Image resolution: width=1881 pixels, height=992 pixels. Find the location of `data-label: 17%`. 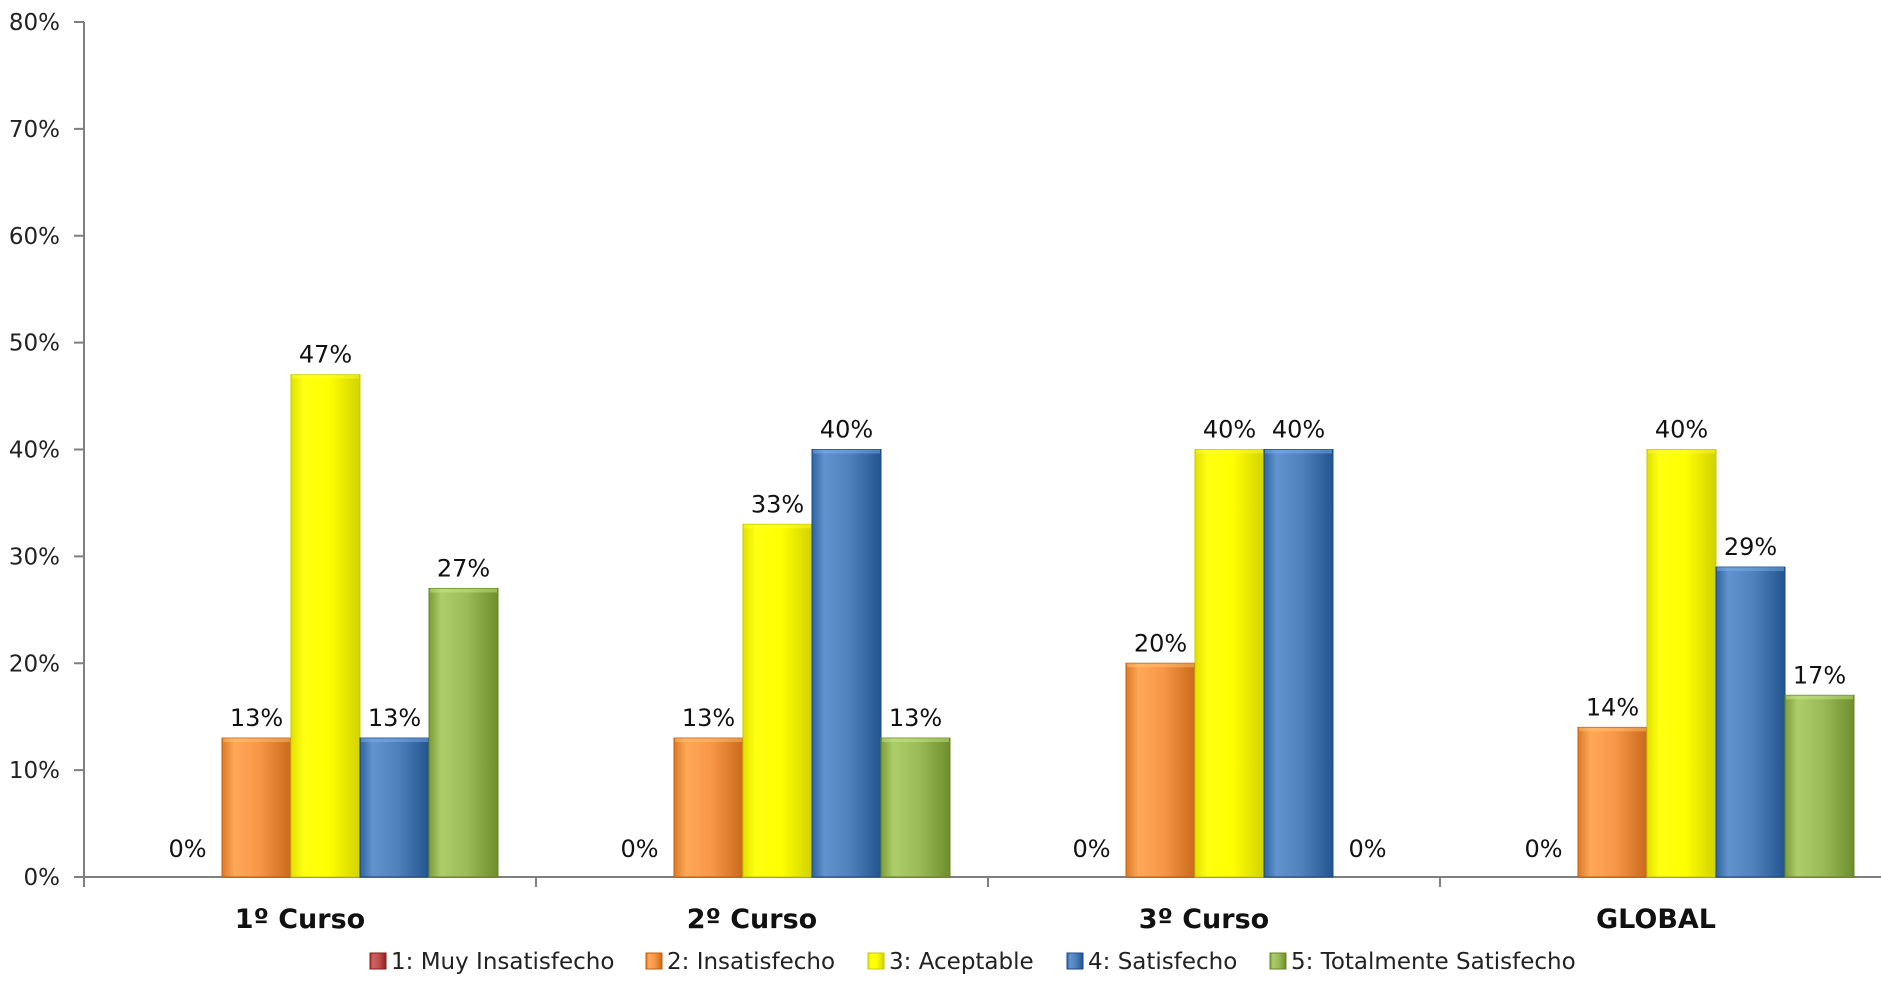

data-label: 17% is located at coordinates (1819, 675).